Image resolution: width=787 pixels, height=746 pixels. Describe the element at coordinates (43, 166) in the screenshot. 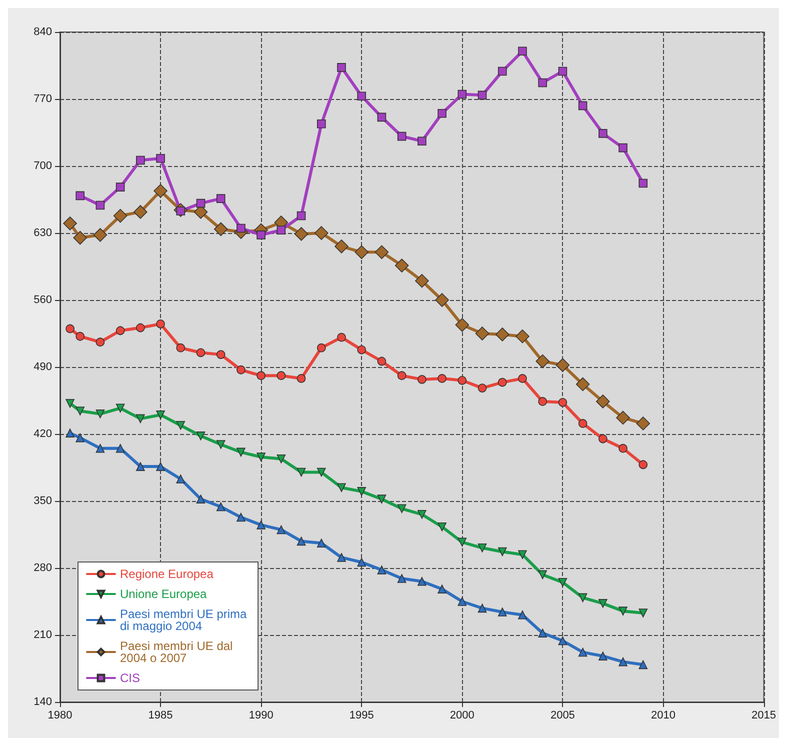

I see `y-tick-label: 700` at that location.